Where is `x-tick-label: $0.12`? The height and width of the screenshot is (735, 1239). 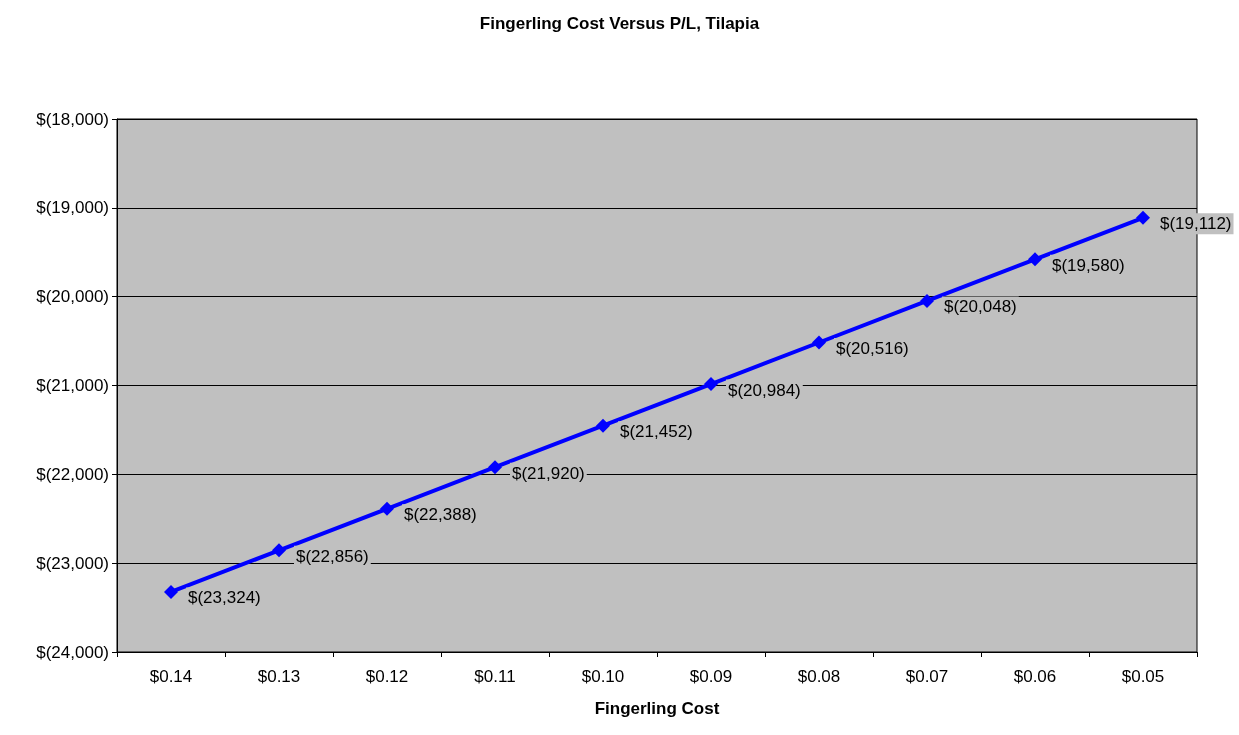
x-tick-label: $0.12 is located at coordinates (387, 676).